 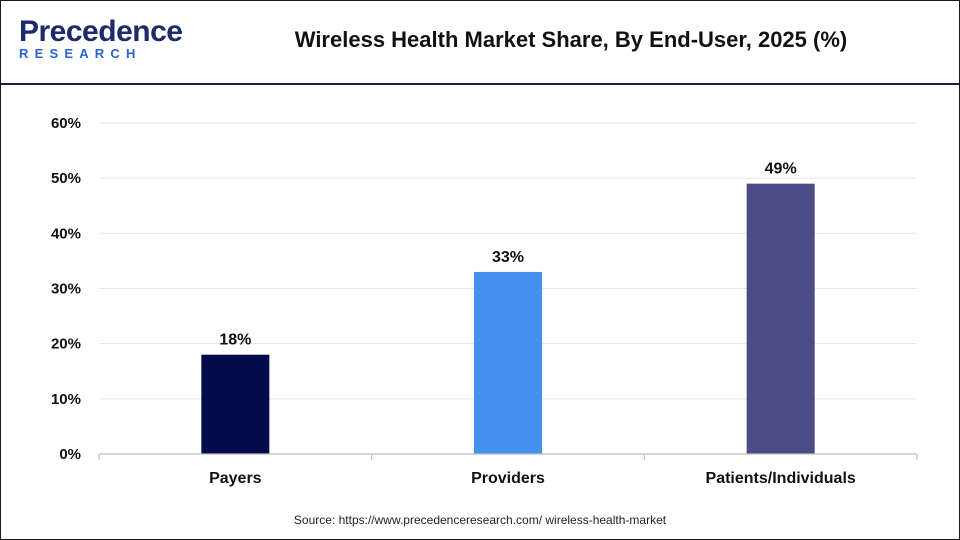 I want to click on y-tick-label: 40%, so click(x=66, y=233).